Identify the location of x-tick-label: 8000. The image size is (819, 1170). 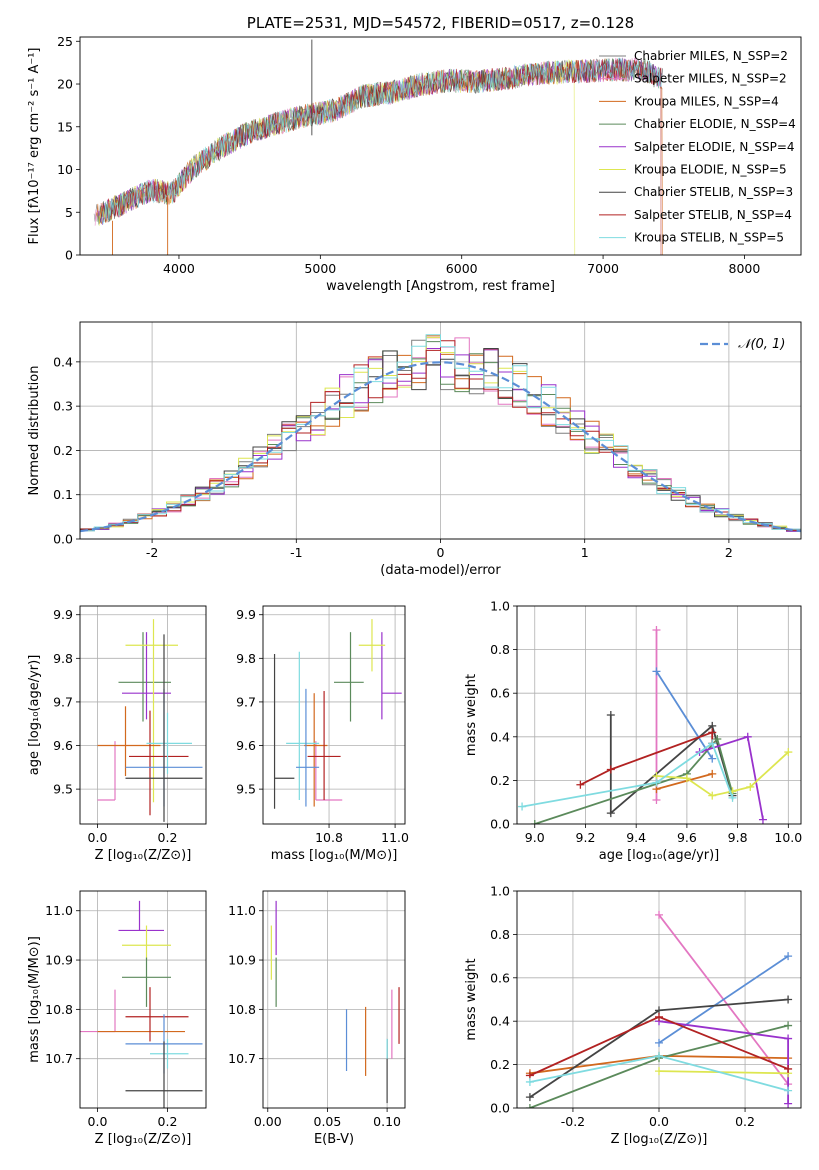
(745, 268).